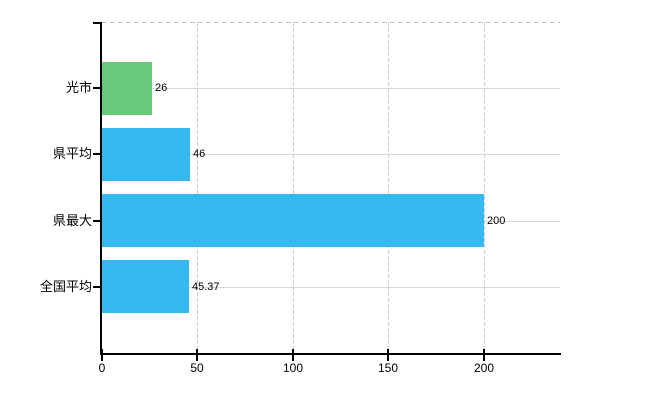  What do you see at coordinates (331, 22) in the screenshot?
I see `plot-top-border` at bounding box center [331, 22].